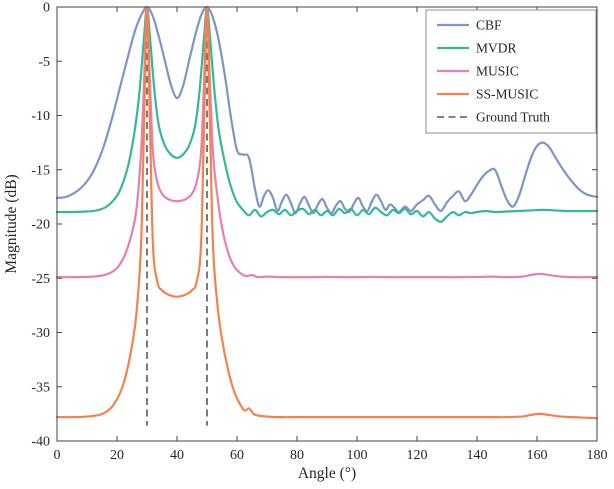 This screenshot has width=614, height=489. What do you see at coordinates (117, 455) in the screenshot?
I see `x-tick-label: 20` at bounding box center [117, 455].